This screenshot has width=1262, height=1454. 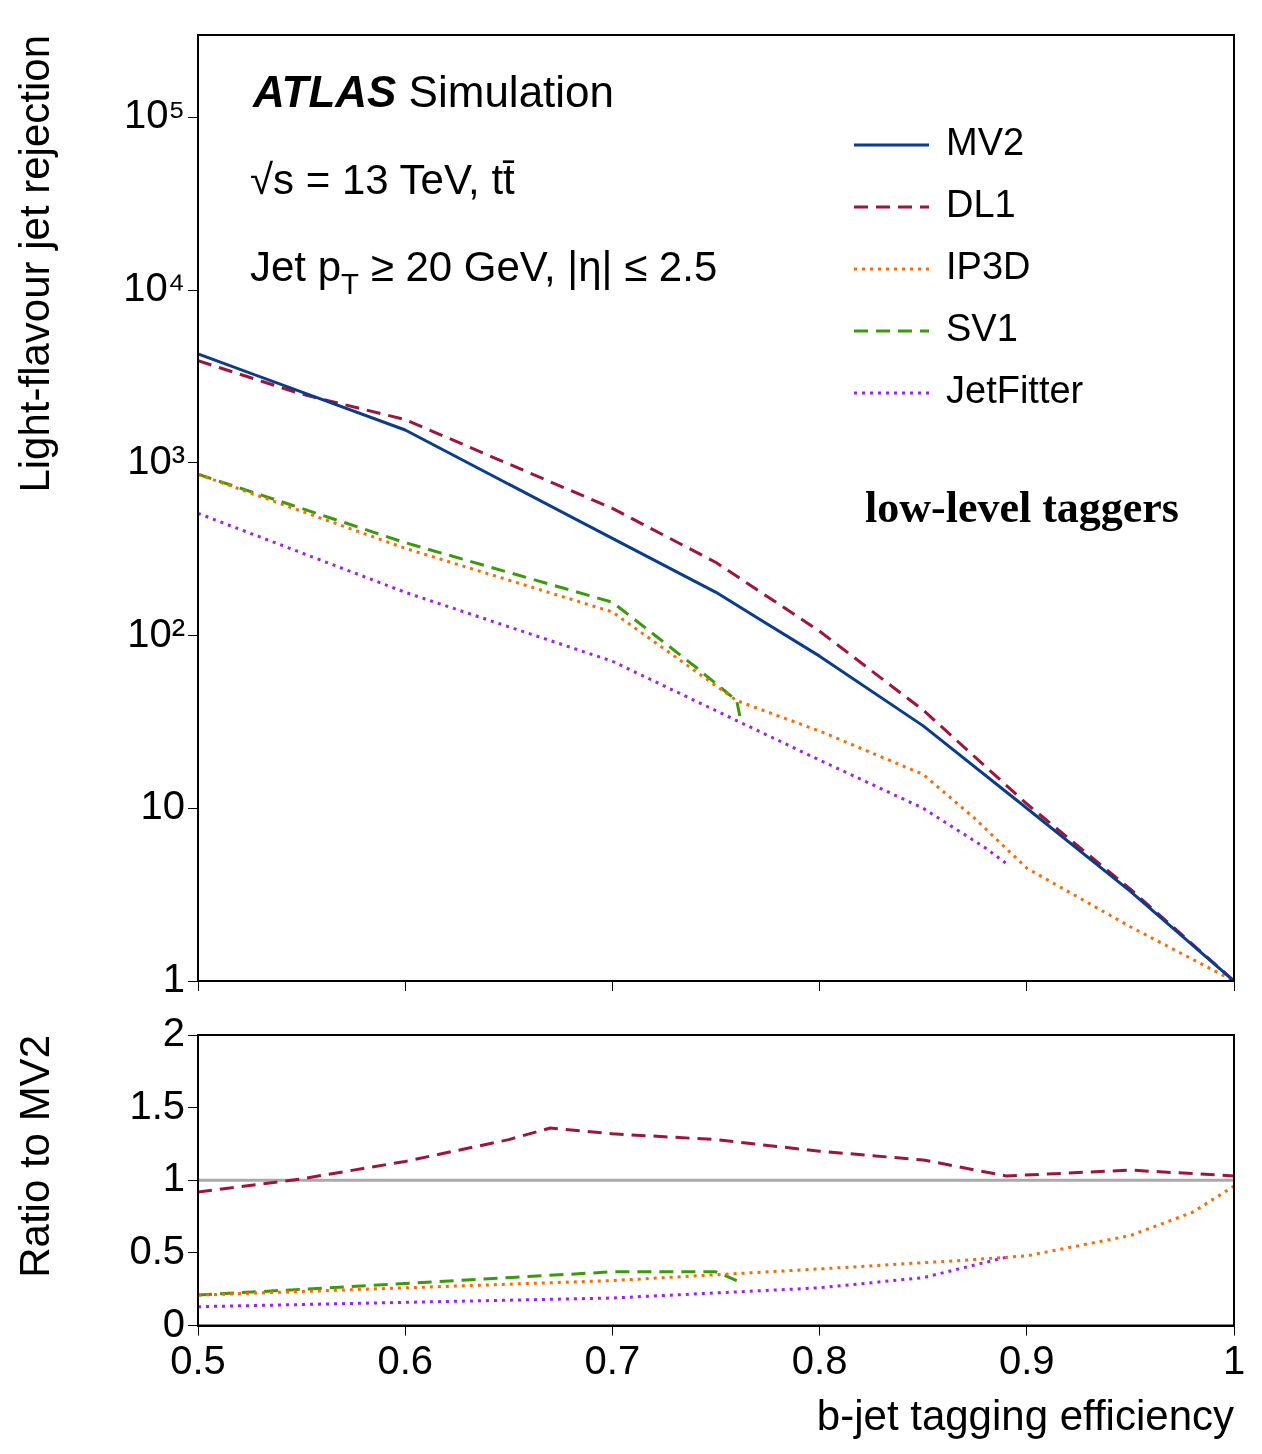 I want to click on y-tick-label: 0, so click(x=173, y=1322).